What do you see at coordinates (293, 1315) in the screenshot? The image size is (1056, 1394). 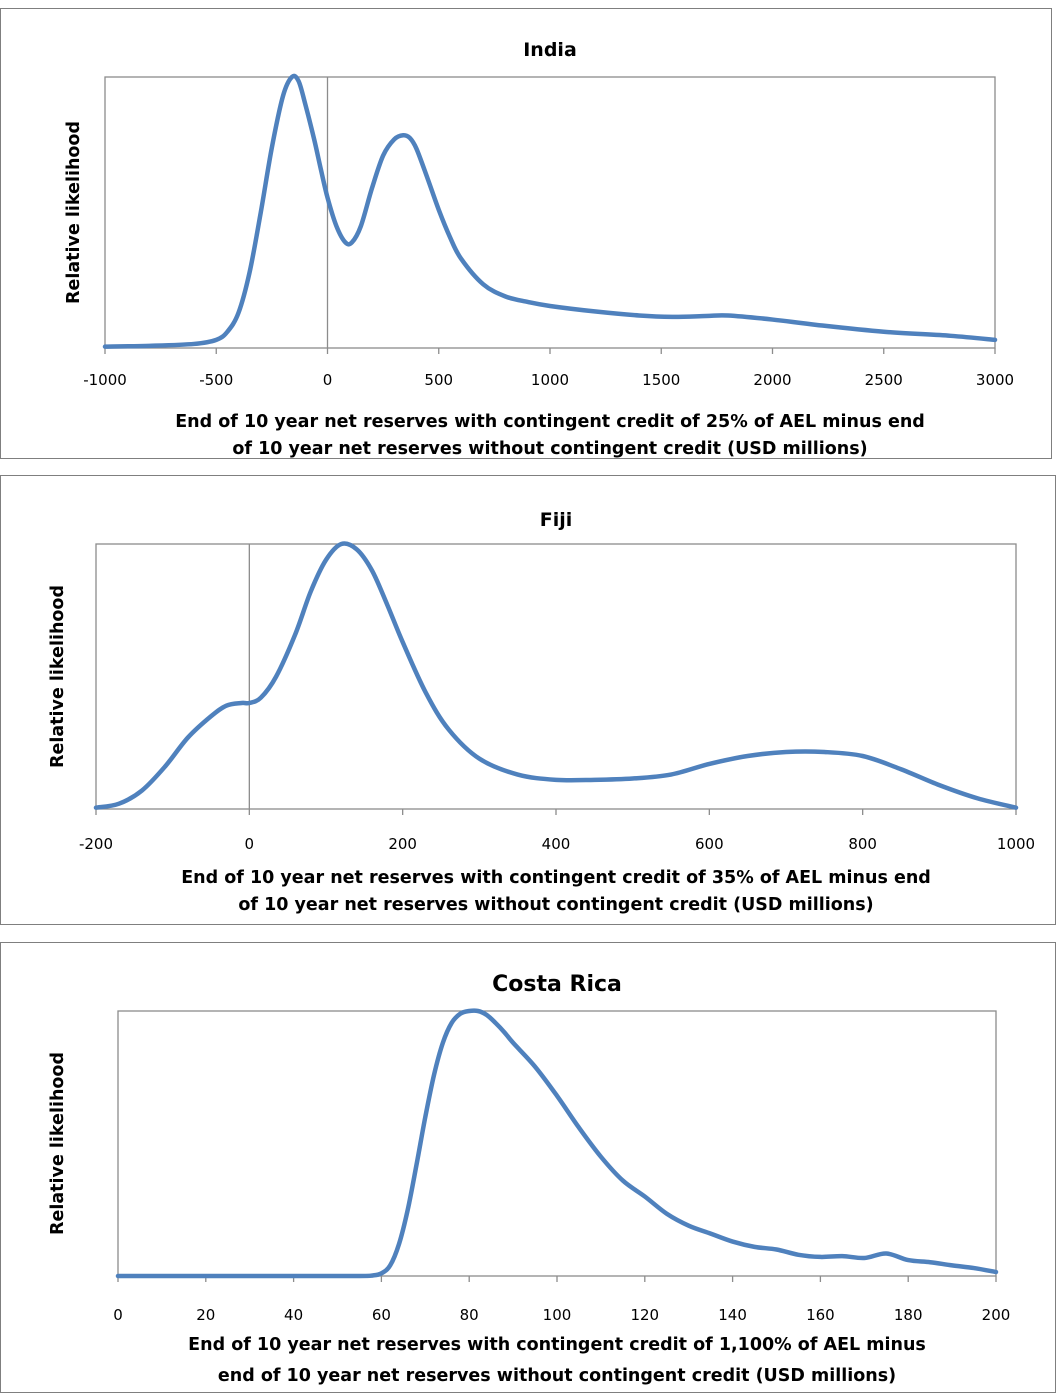 I see `x-tick-label: 40` at bounding box center [293, 1315].